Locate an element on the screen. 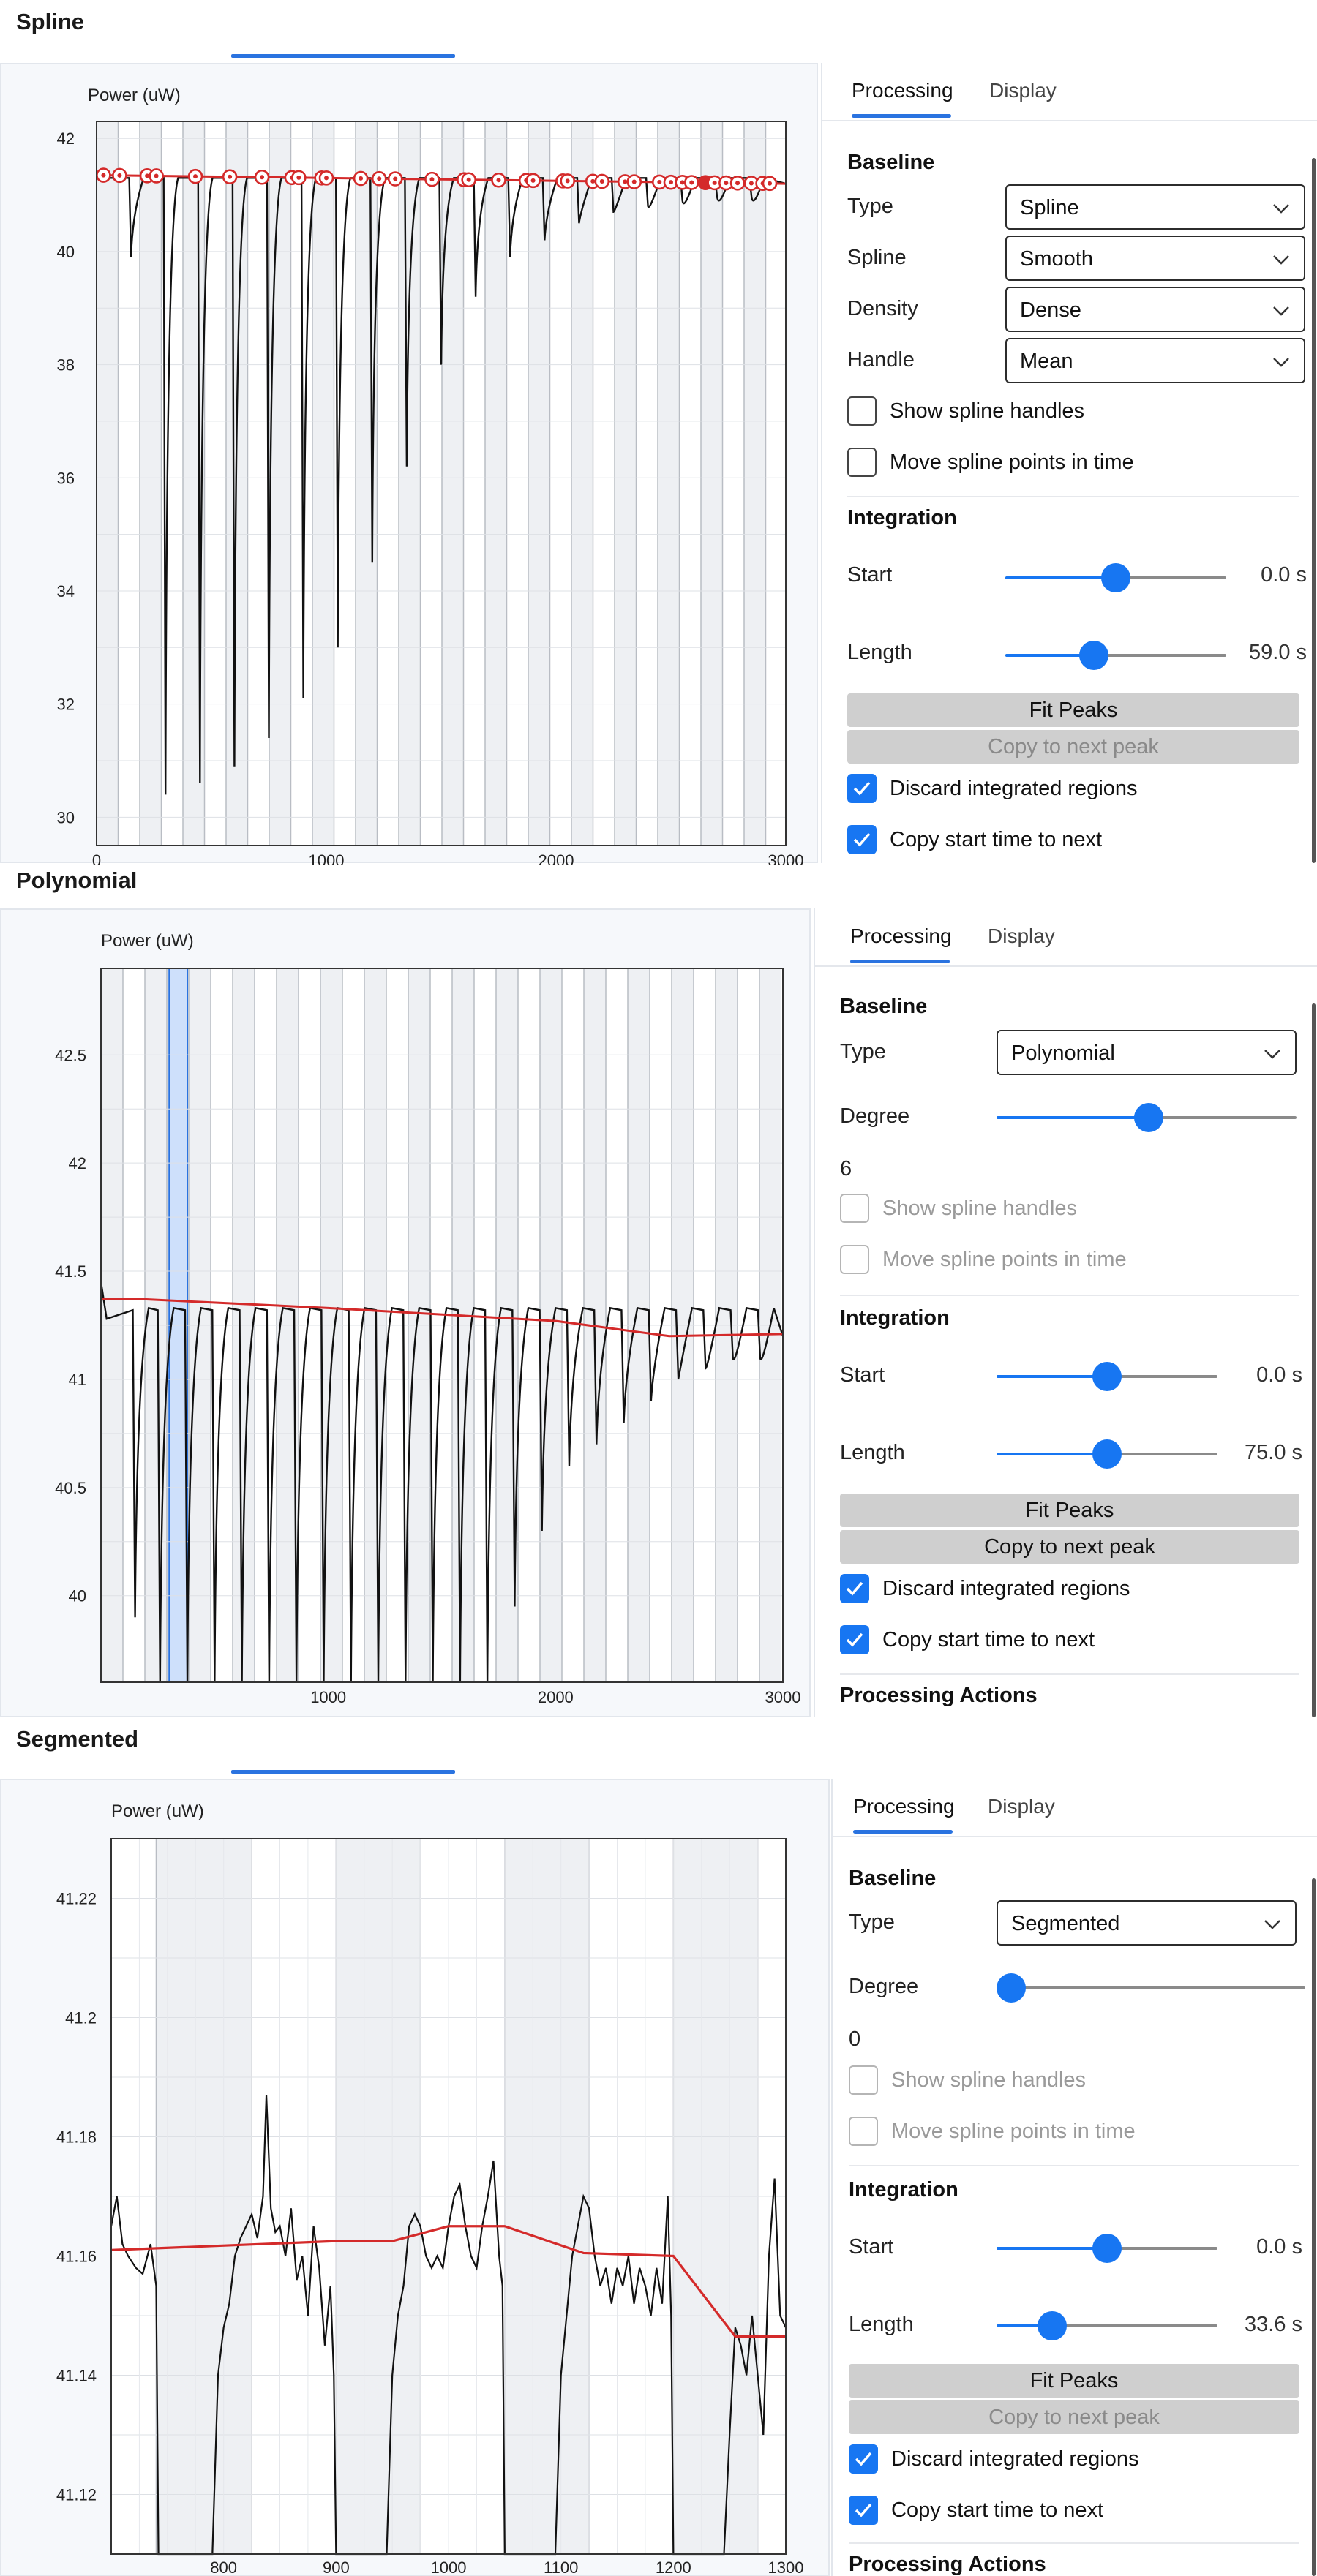 Image resolution: width=1317 pixels, height=2576 pixels. spline-select: Smooth is located at coordinates (1155, 258).